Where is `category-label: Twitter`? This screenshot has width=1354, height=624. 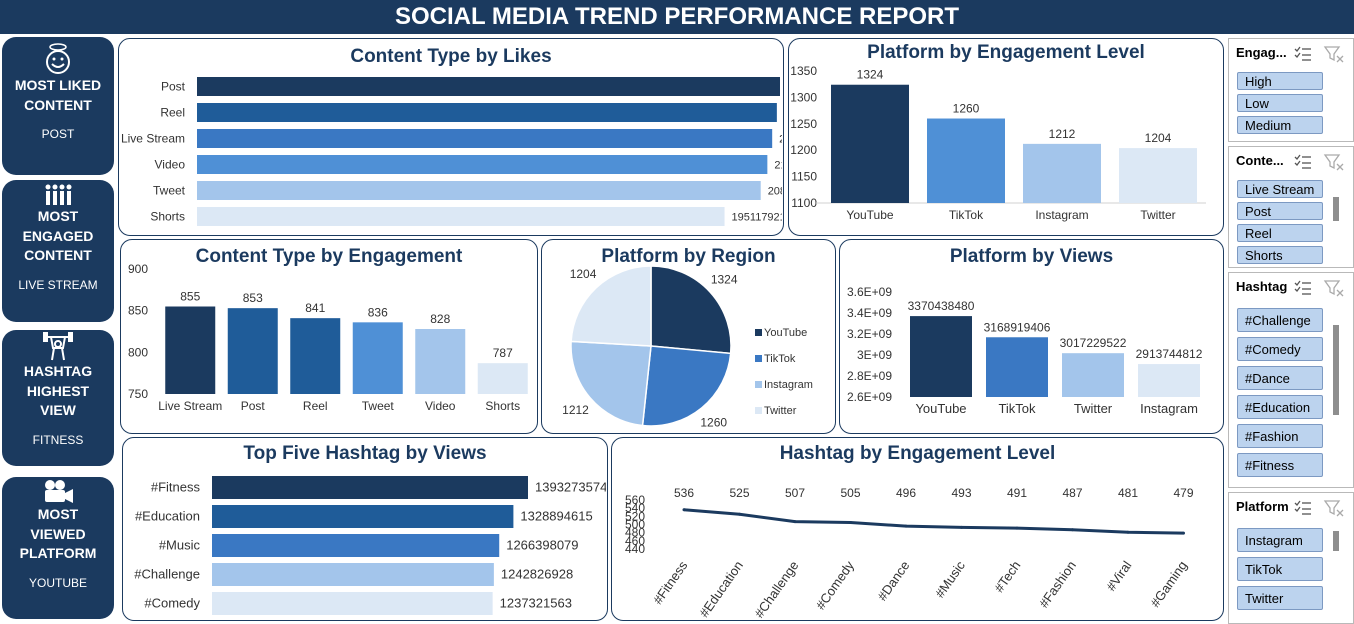
category-label: Twitter is located at coordinates (1093, 408).